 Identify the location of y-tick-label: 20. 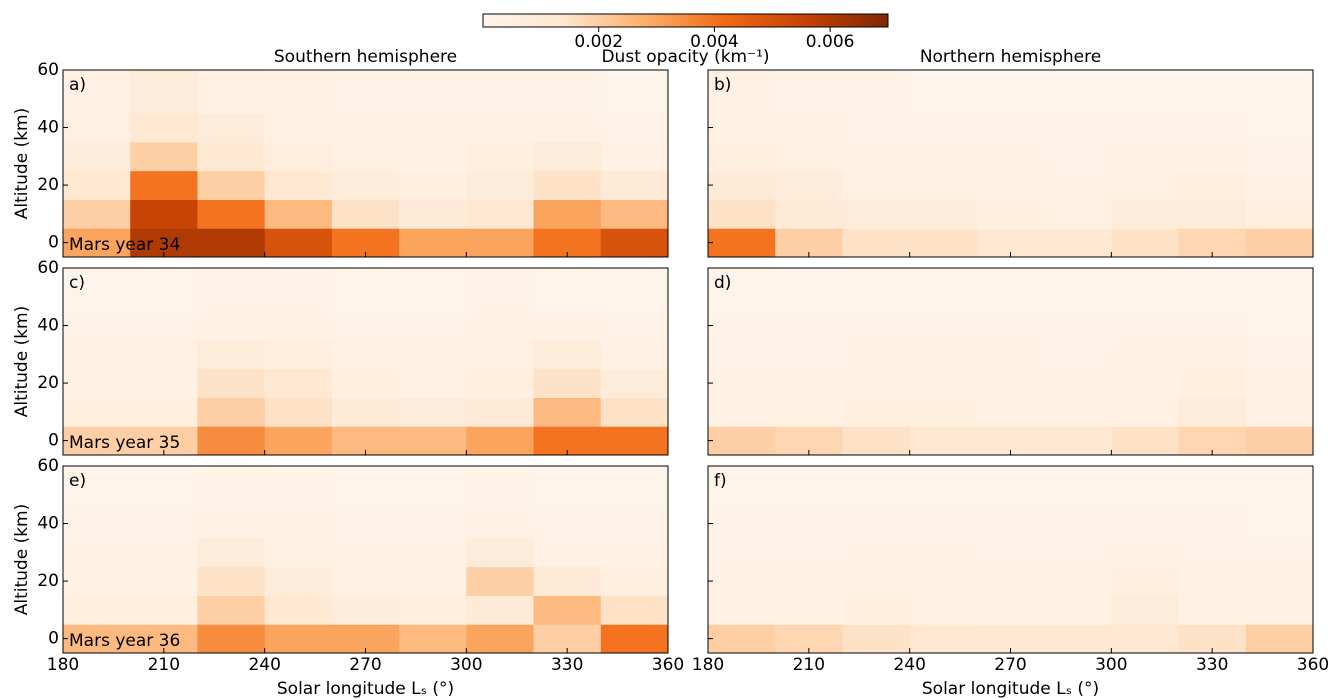
(48, 185).